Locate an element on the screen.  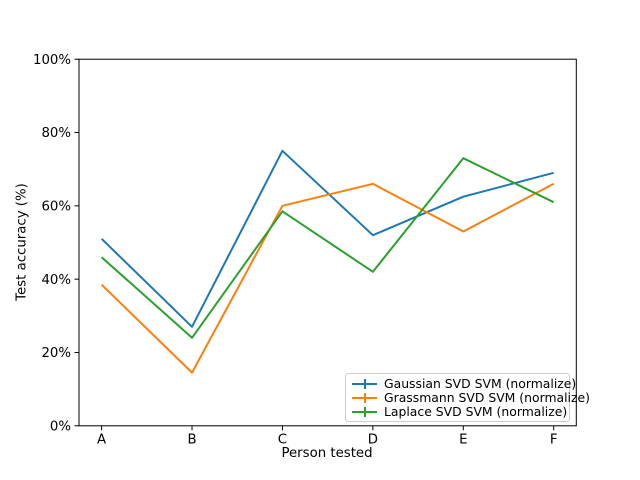
y-tick-label: 100% is located at coordinates (52, 60).